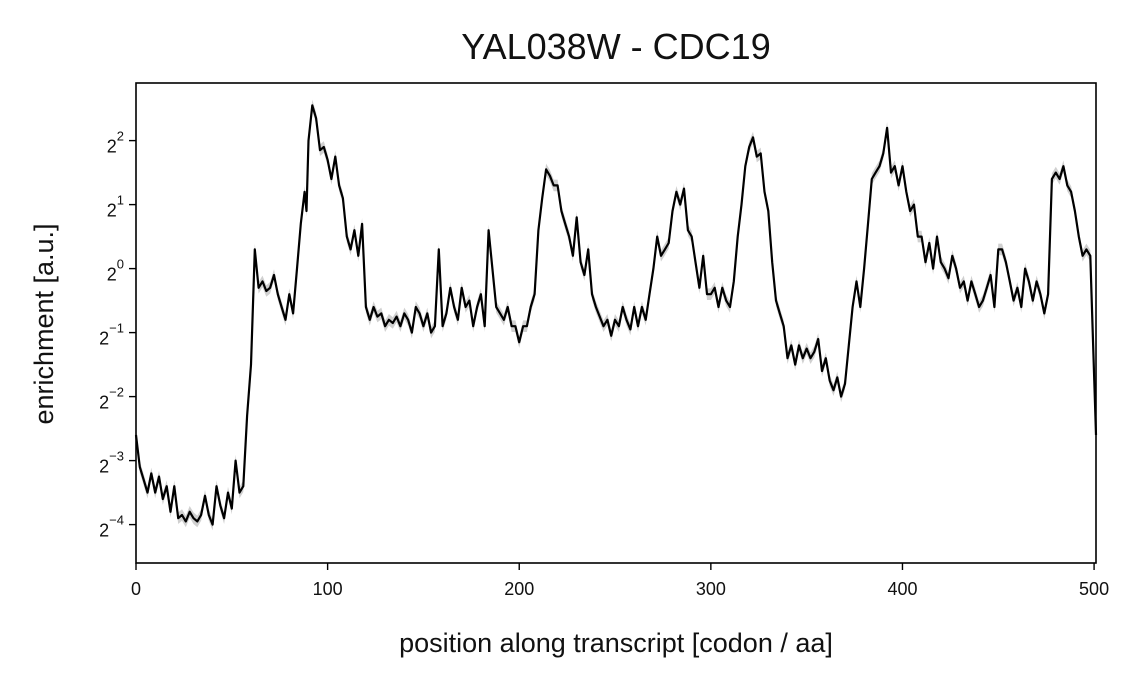  What do you see at coordinates (136, 589) in the screenshot?
I see `x-tick-label: 0` at bounding box center [136, 589].